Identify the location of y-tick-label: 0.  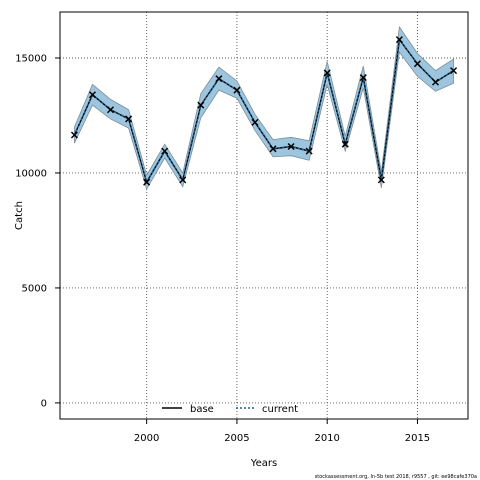
(44, 403).